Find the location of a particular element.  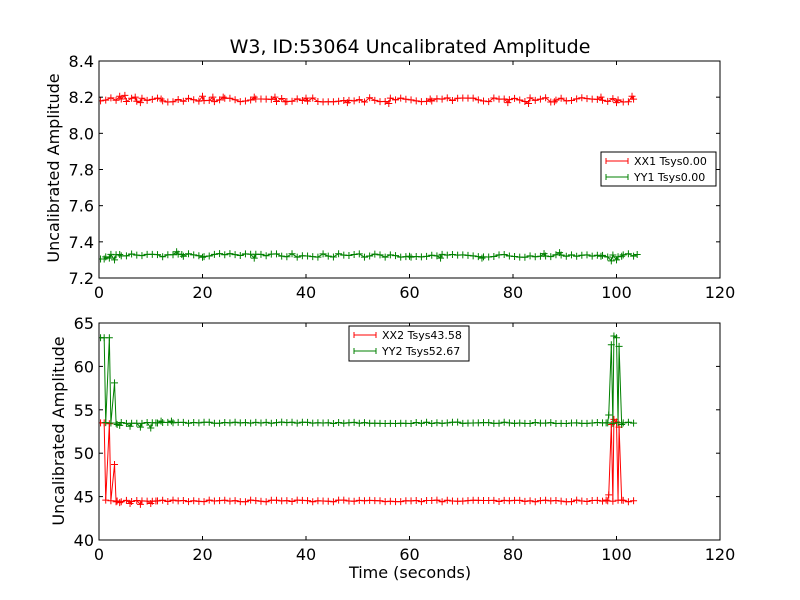

x-tick-label: 40 is located at coordinates (306, 292).